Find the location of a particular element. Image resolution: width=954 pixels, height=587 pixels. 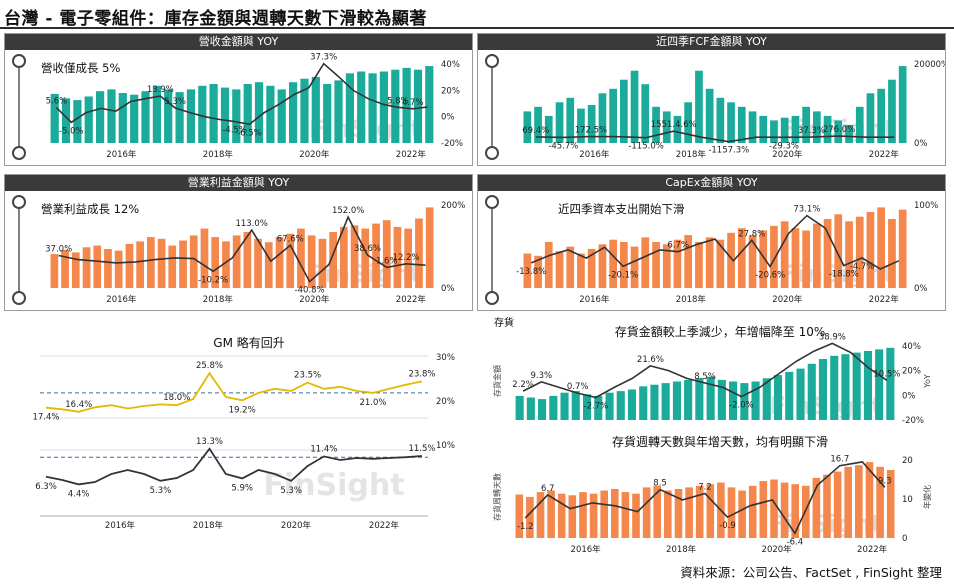

data-label: -13.8% is located at coordinates (531, 272).